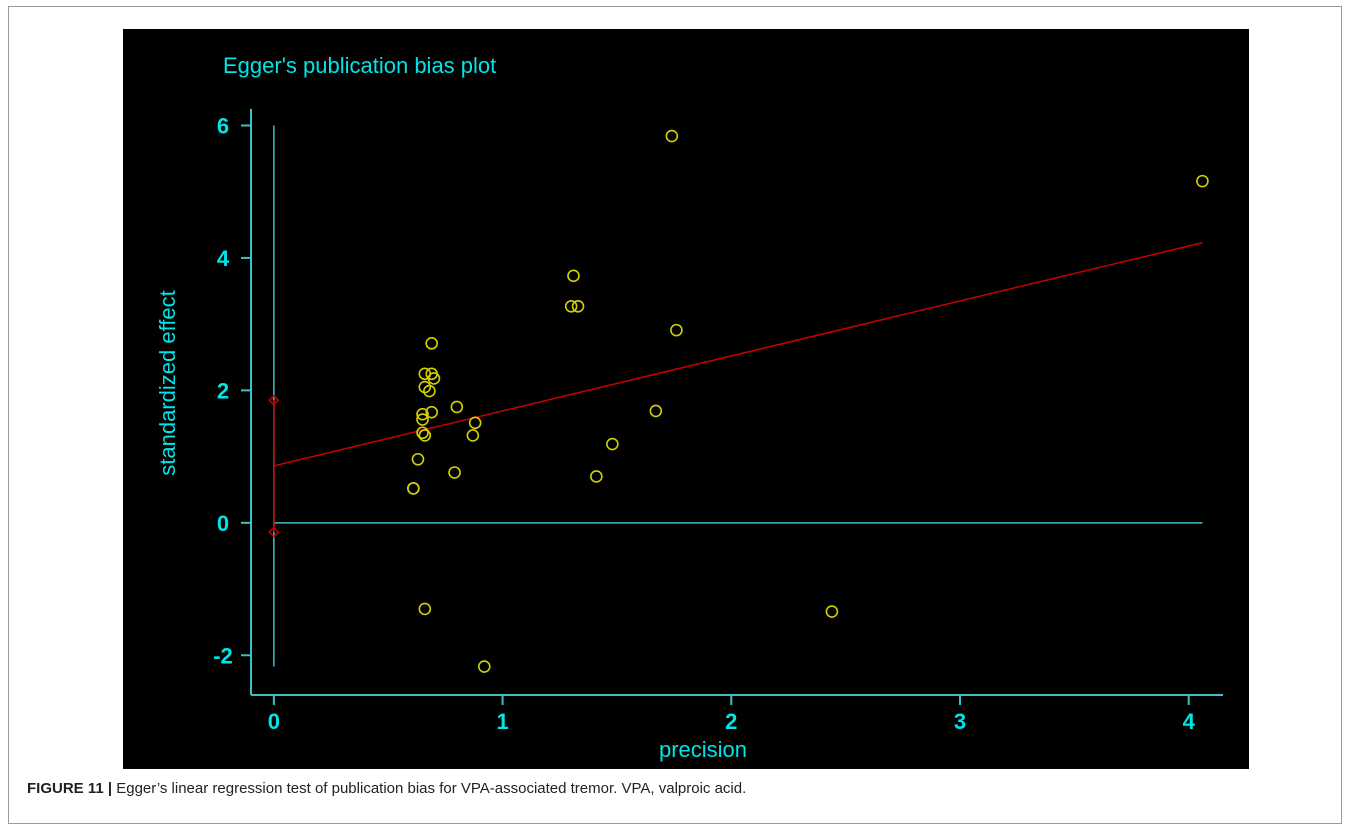 The width and height of the screenshot is (1352, 832). I want to click on x-tick-label: 1, so click(502, 721).